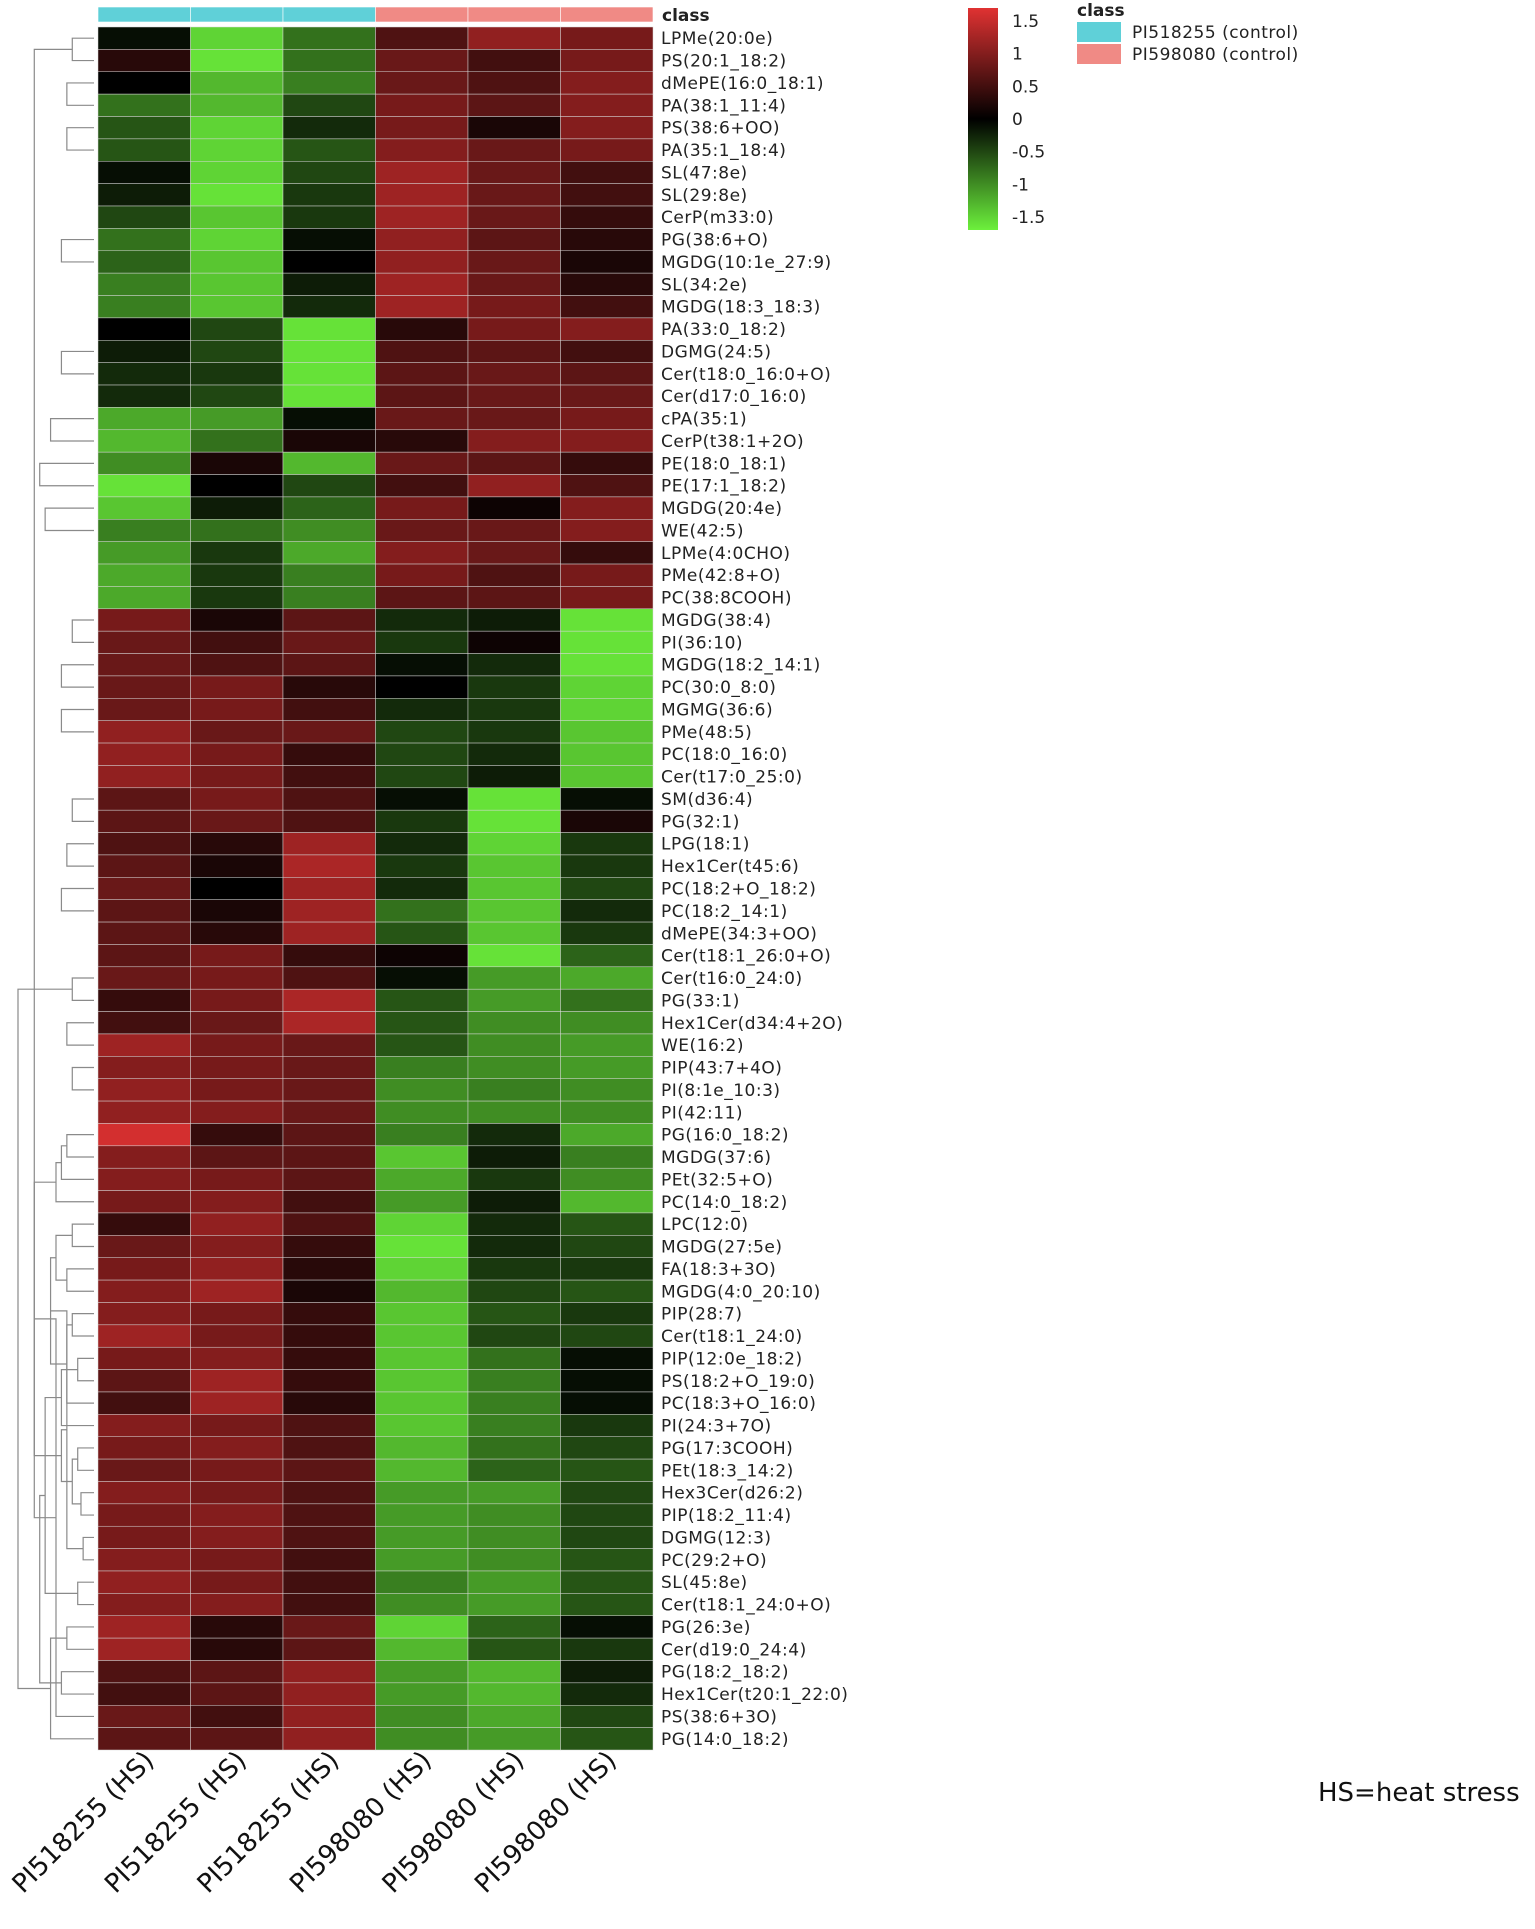 Image resolution: width=1535 pixels, height=1929 pixels. Describe the element at coordinates (720, 129) in the screenshot. I see `row-label: PS(38:6+OO)` at that location.